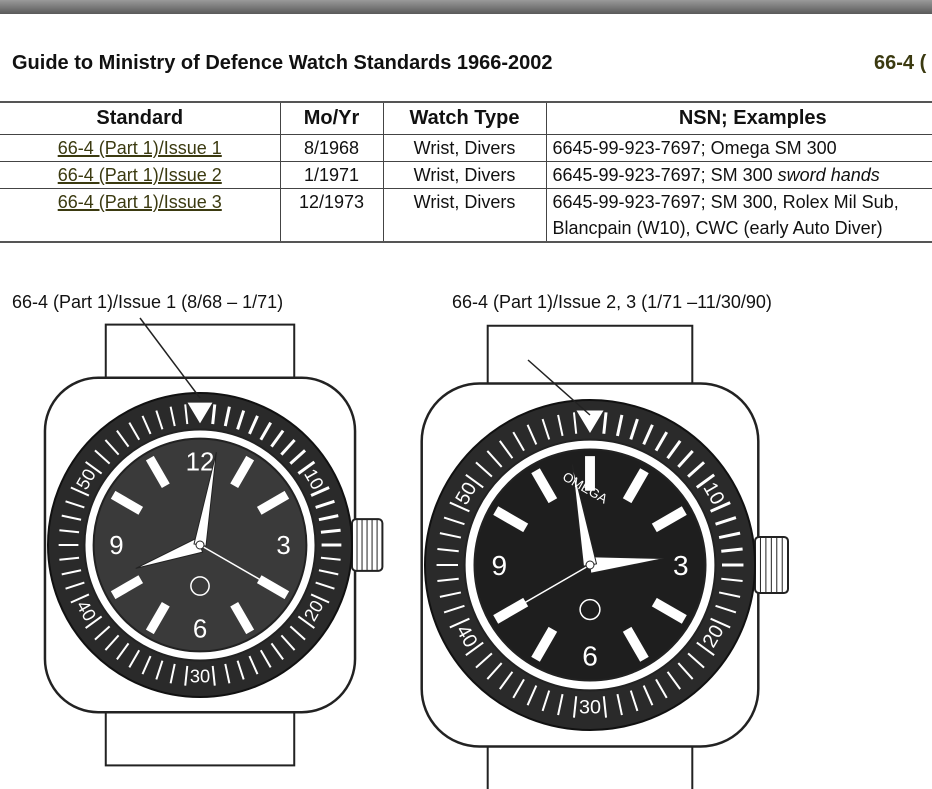 This screenshot has width=932, height=789. I want to click on standard-link: 66-4 (Part 1)/Issue 1, so click(139, 148).